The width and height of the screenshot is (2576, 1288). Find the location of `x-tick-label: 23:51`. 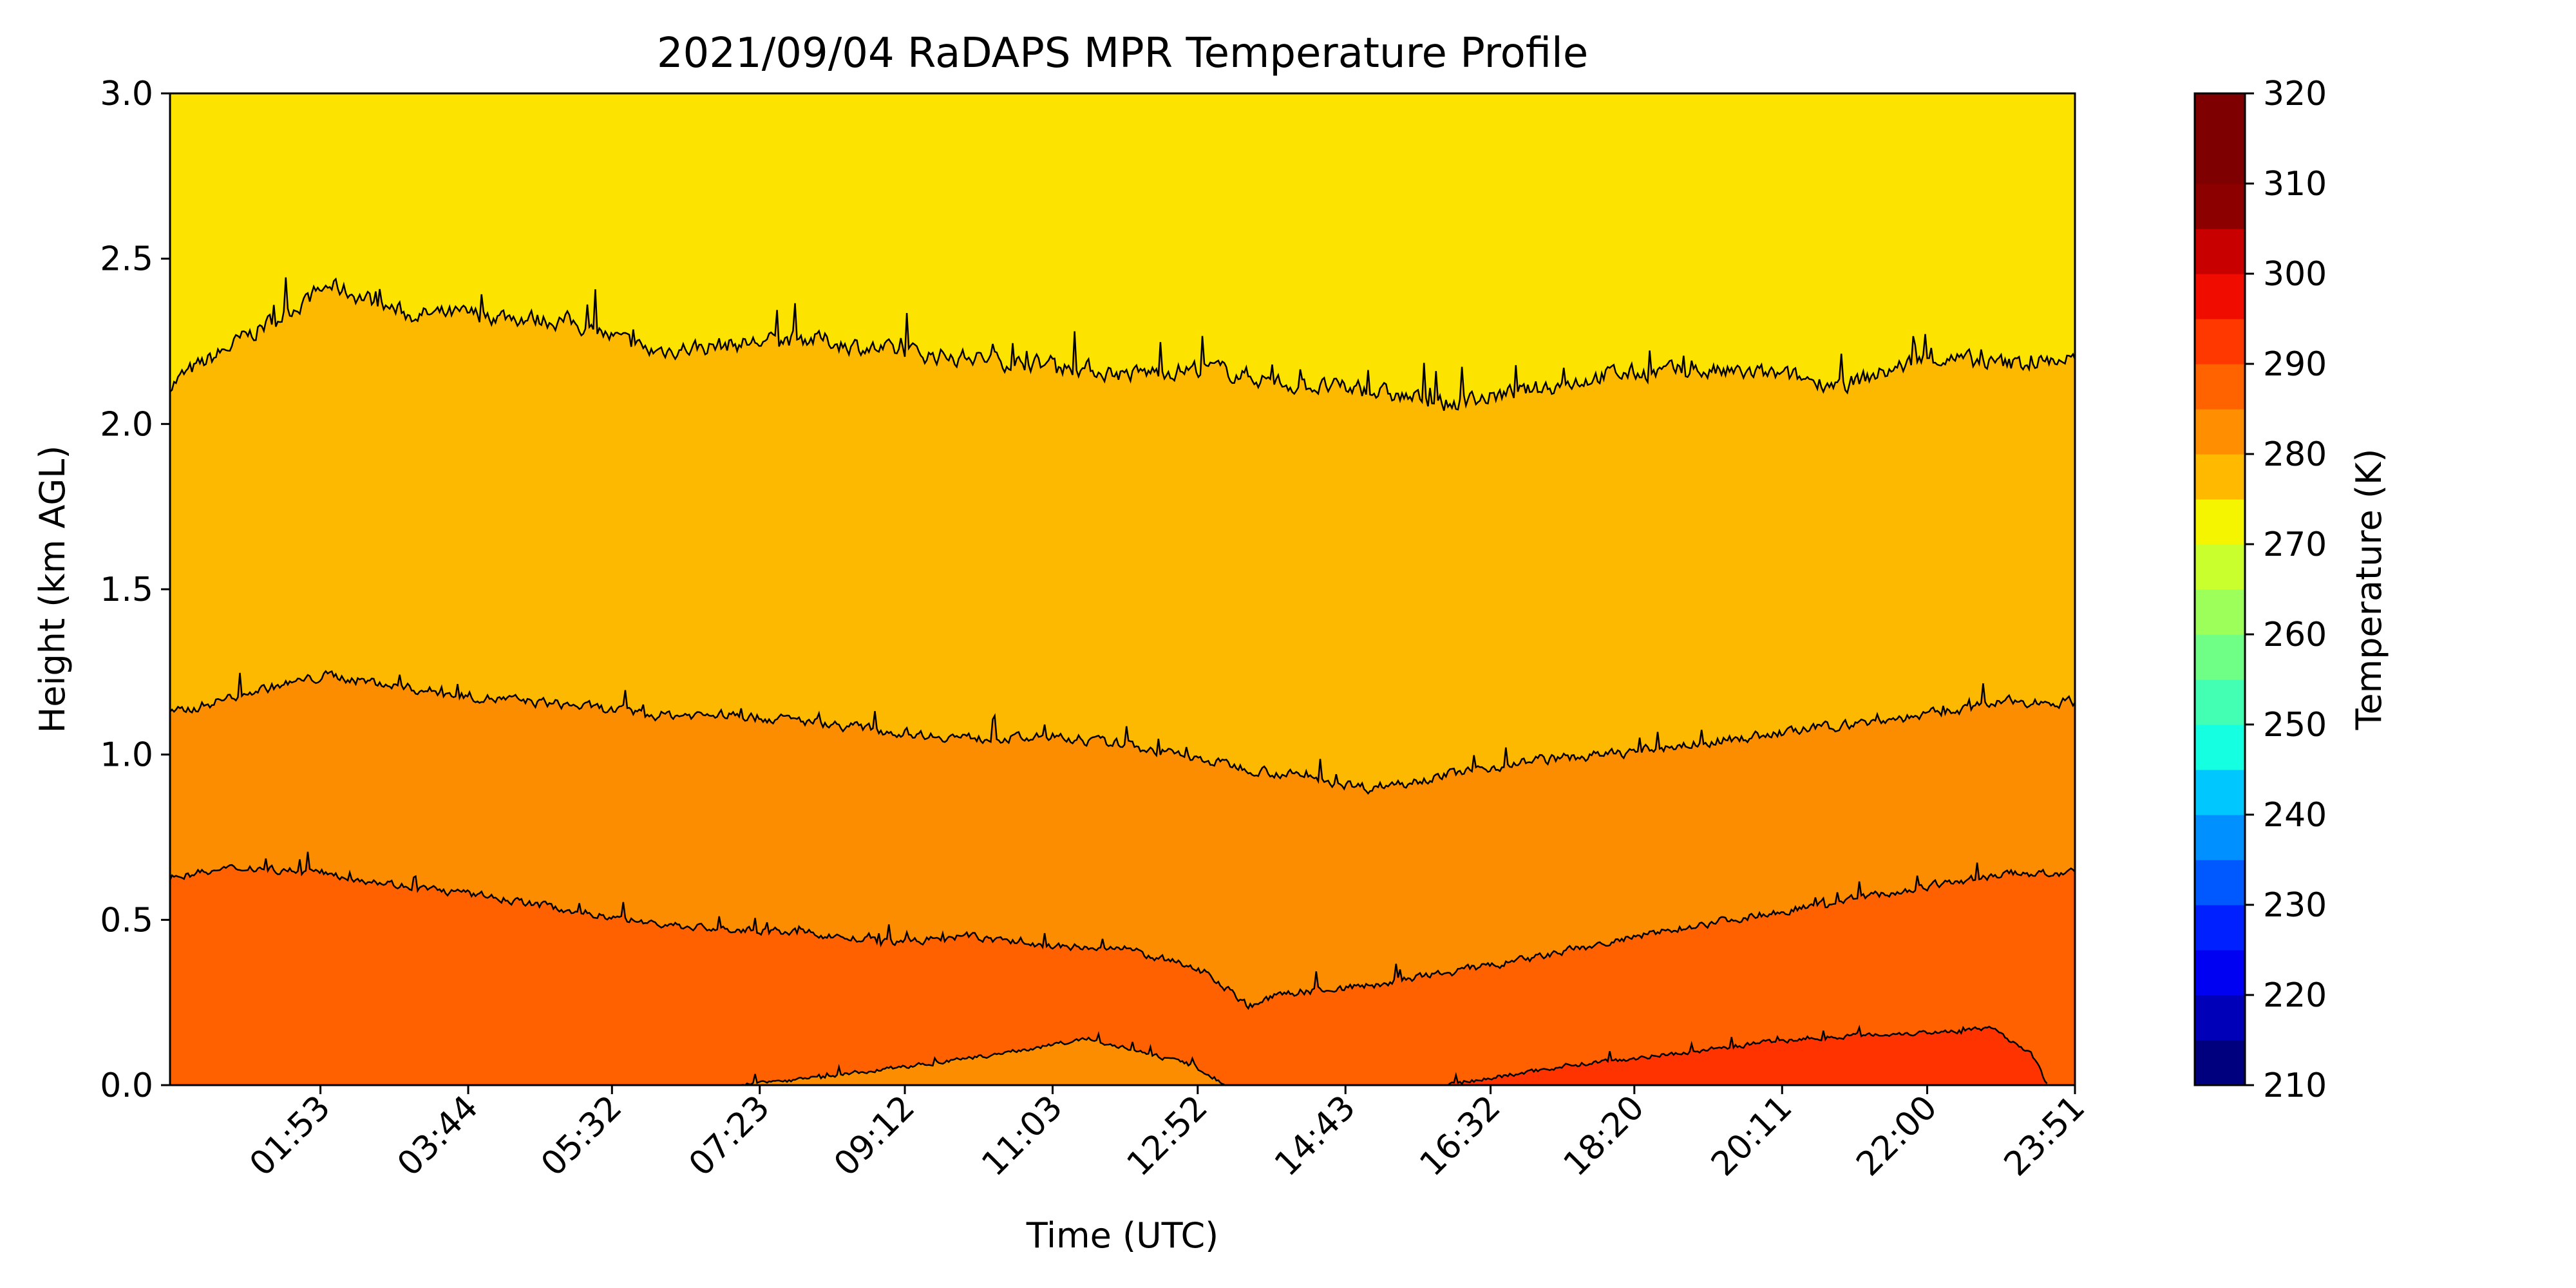

x-tick-label: 23:51 is located at coordinates (2045, 1136).